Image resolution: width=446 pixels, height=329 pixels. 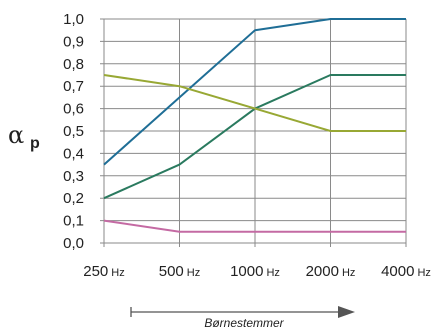 What do you see at coordinates (179, 271) in the screenshot?
I see `x-tick-label: 500 Hz` at bounding box center [179, 271].